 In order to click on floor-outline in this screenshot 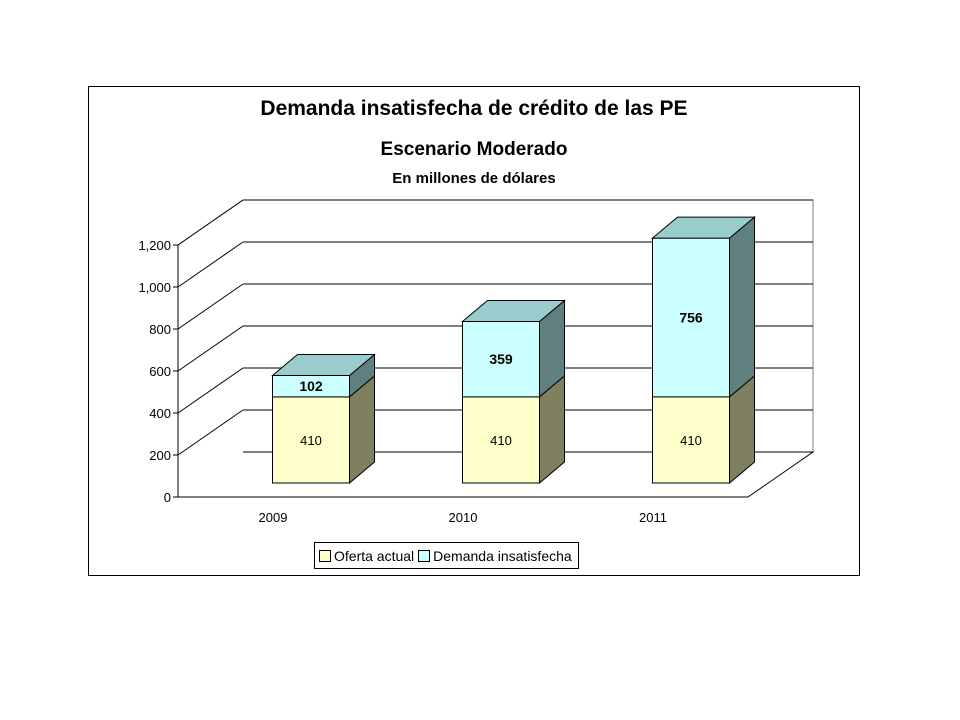, I will do `click(529, 474)`.